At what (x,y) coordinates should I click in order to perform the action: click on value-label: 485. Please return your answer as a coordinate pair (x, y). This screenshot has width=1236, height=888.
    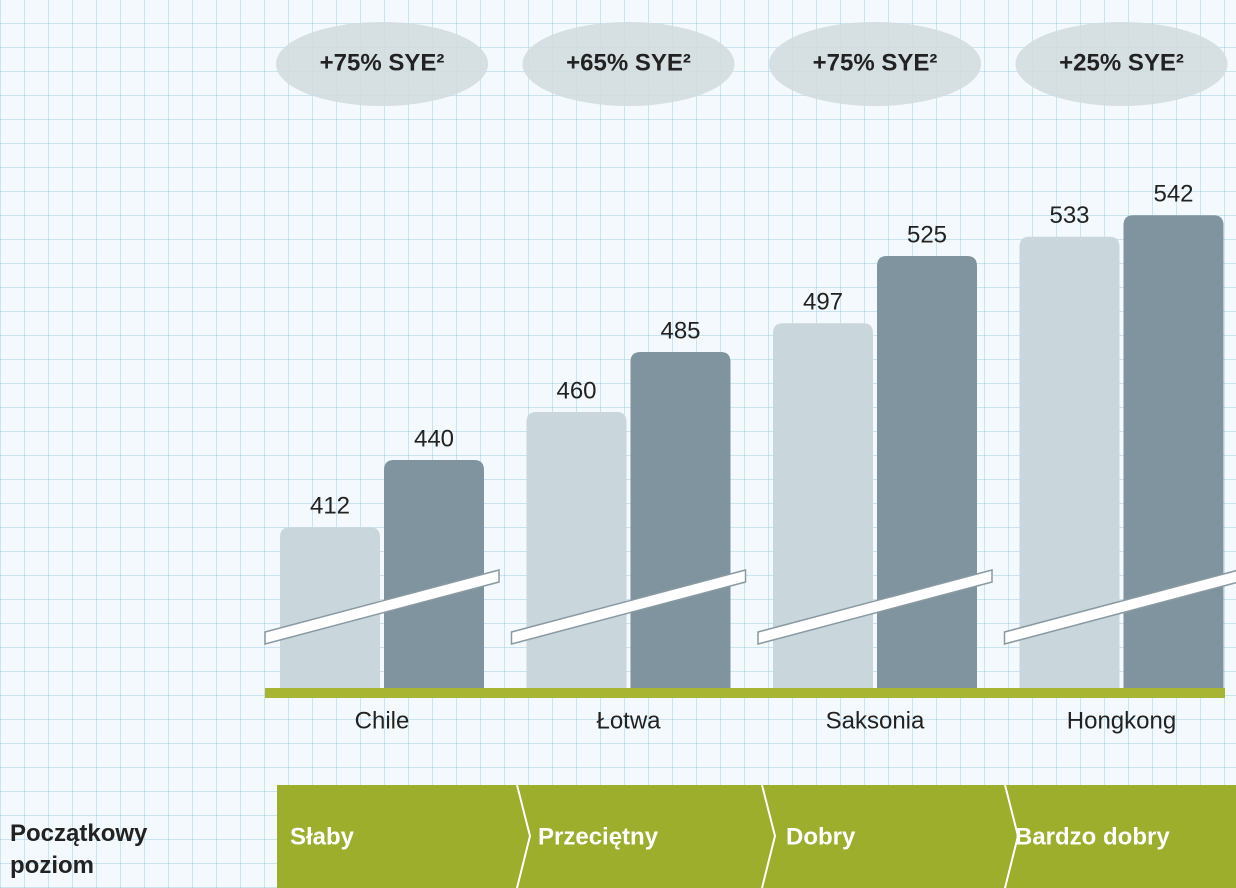
    Looking at the image, I should click on (680, 330).